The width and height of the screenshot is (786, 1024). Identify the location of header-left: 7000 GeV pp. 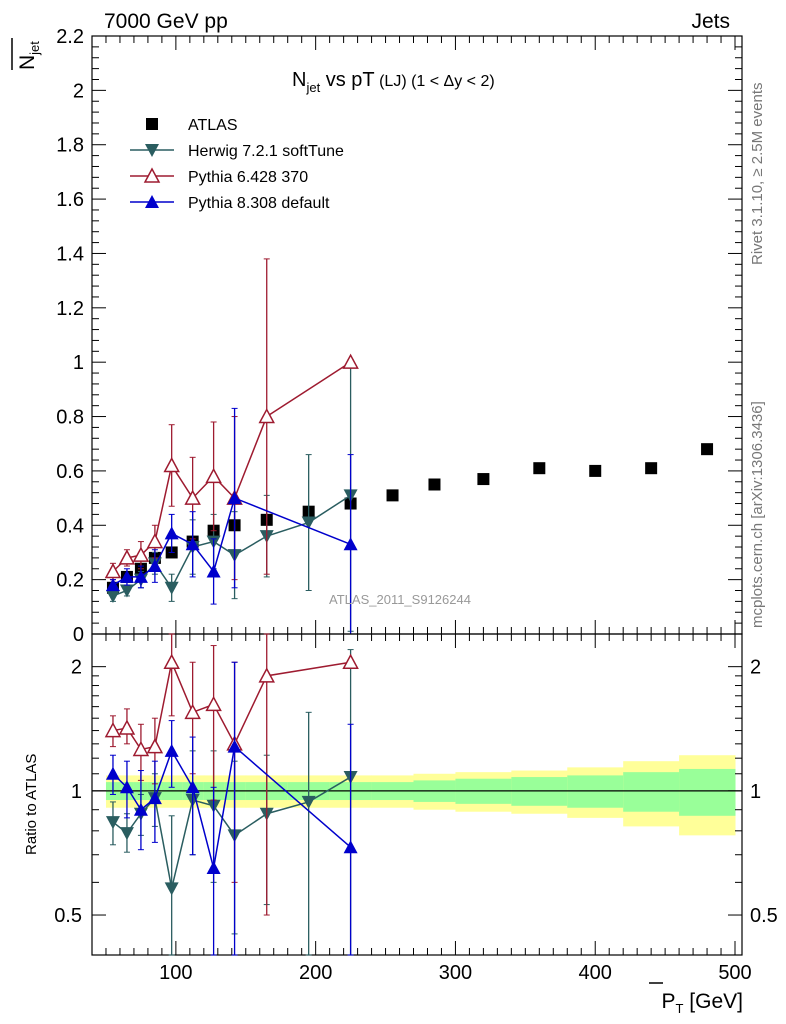
(166, 21).